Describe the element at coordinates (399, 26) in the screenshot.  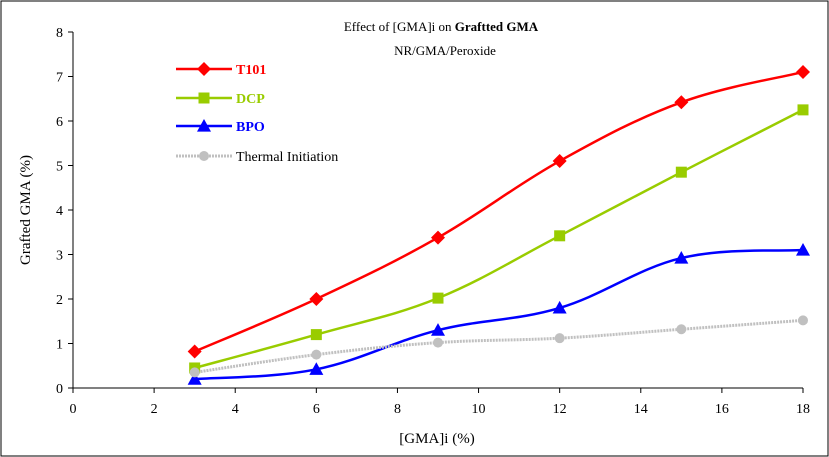
I see `chart-title-plain: Effect of [GMA]i on` at that location.